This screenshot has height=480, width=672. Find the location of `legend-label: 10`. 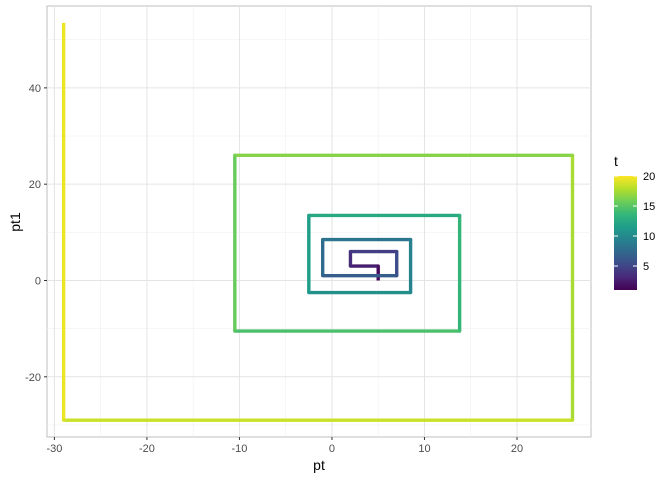

legend-label: 10 is located at coordinates (649, 237).